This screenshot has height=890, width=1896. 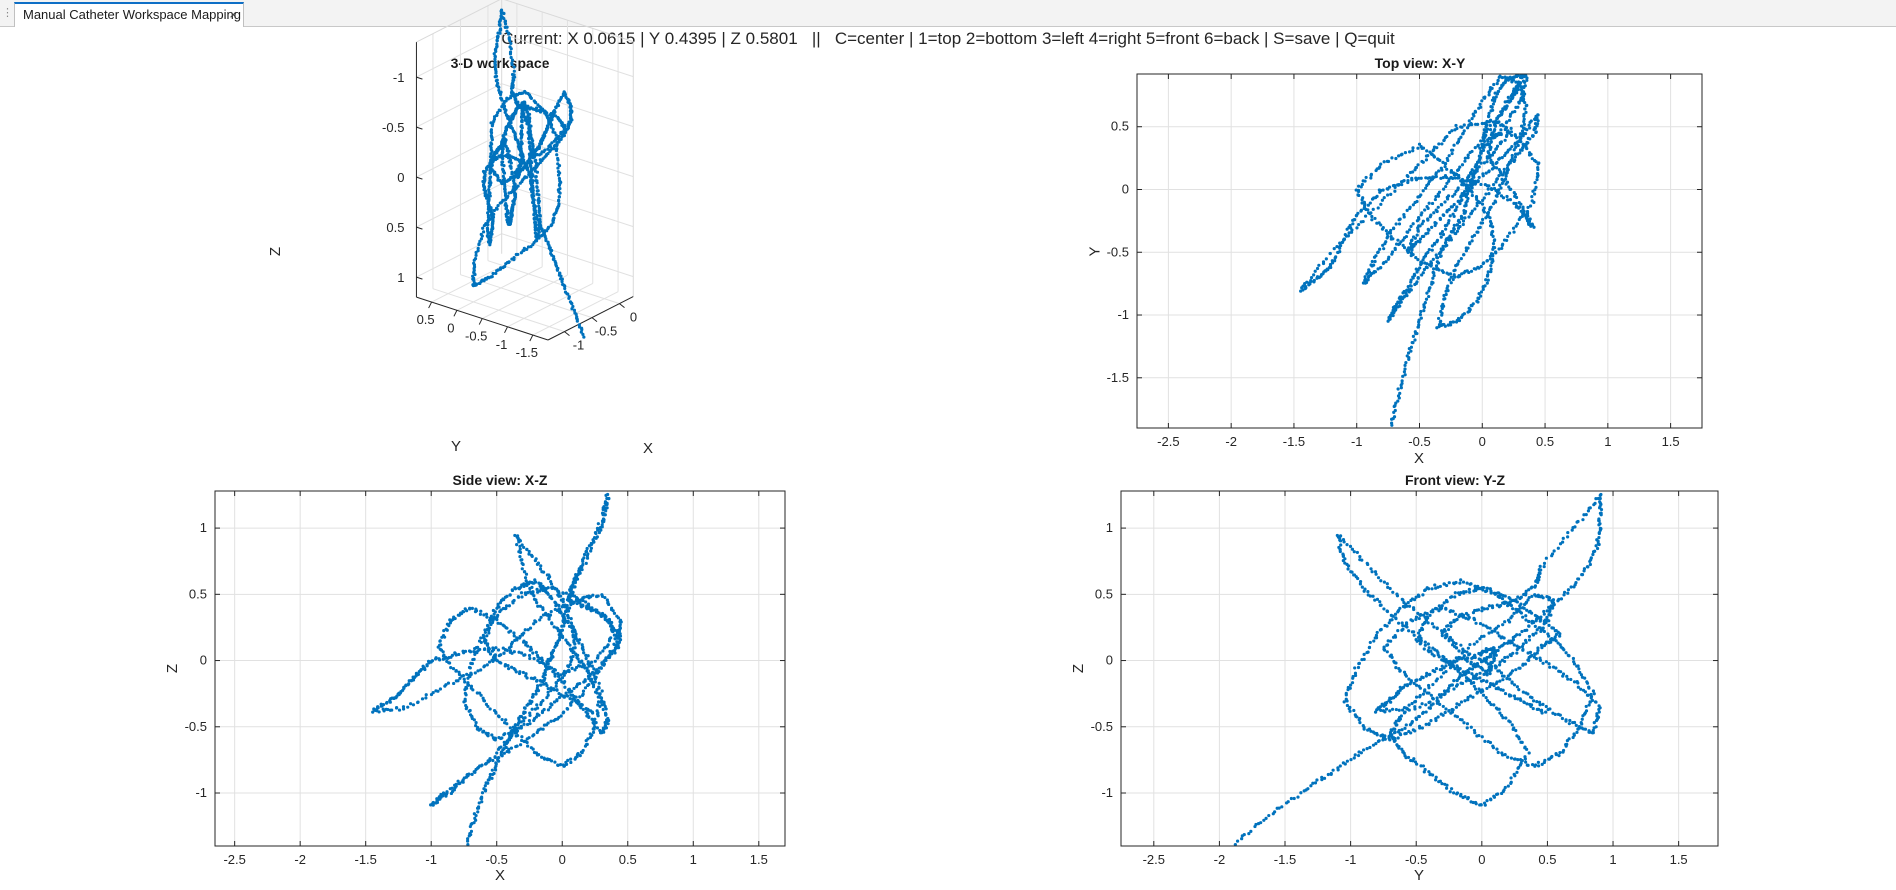 I want to click on axis-label-3d-y: Y, so click(x=456, y=446).